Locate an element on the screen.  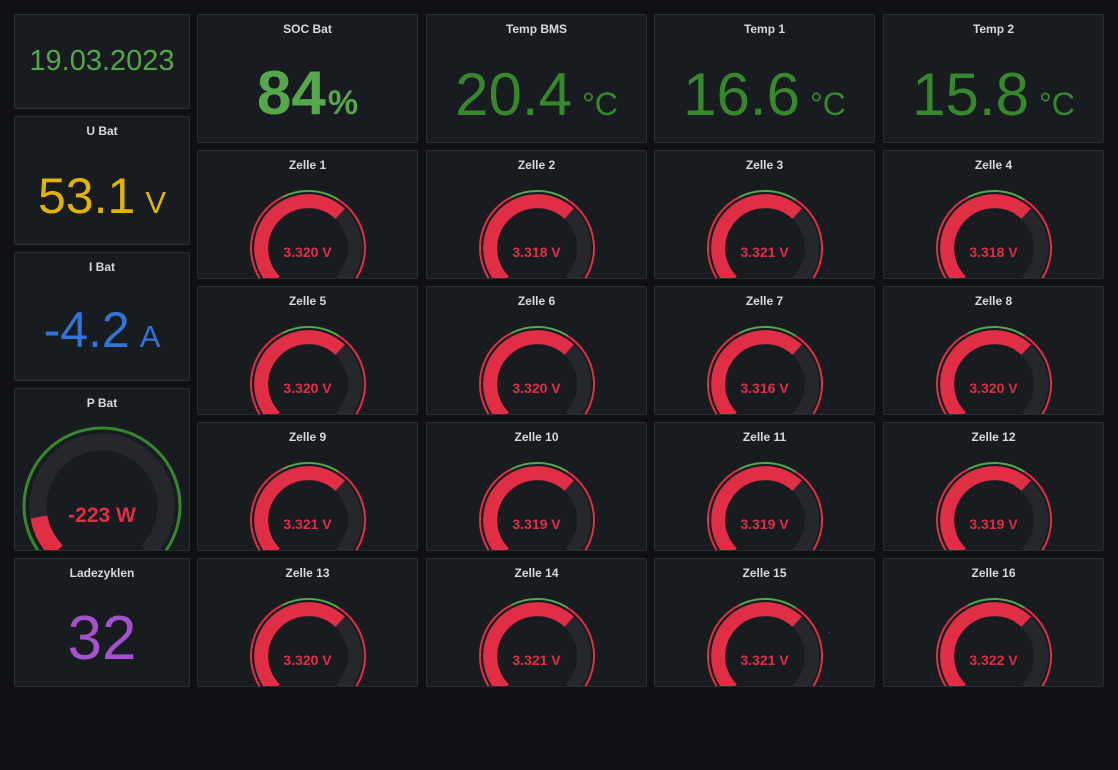
panel-title: Zelle 4 is located at coordinates (993, 165).